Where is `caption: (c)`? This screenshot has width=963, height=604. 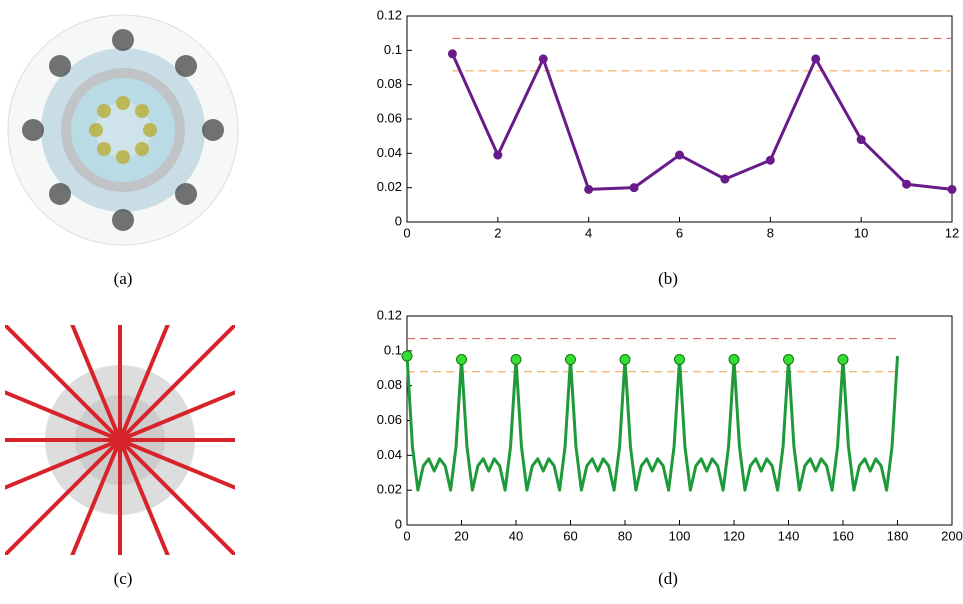
caption: (c) is located at coordinates (123, 578).